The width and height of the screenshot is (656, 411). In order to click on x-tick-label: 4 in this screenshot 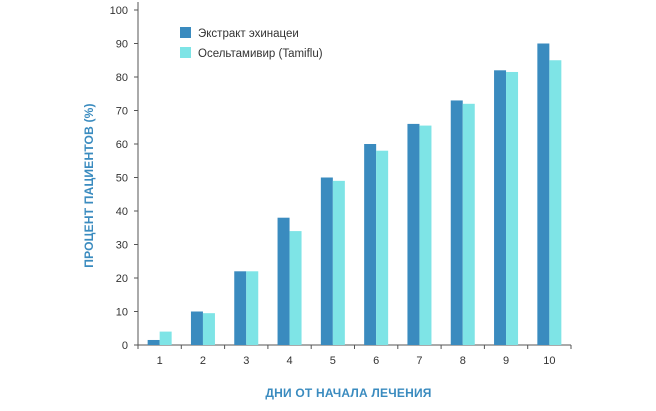, I will do `click(289, 361)`.